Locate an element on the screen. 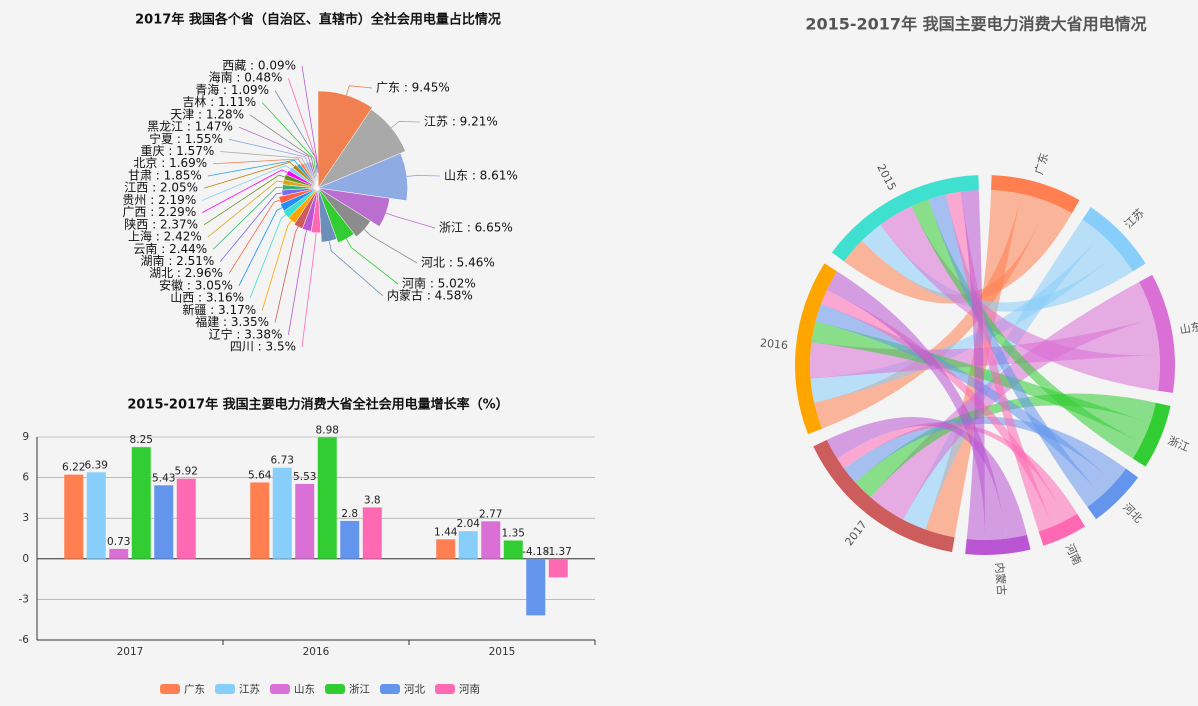 The width and height of the screenshot is (1198, 706). data-label: 安徽 : 3.05% is located at coordinates (196, 284).